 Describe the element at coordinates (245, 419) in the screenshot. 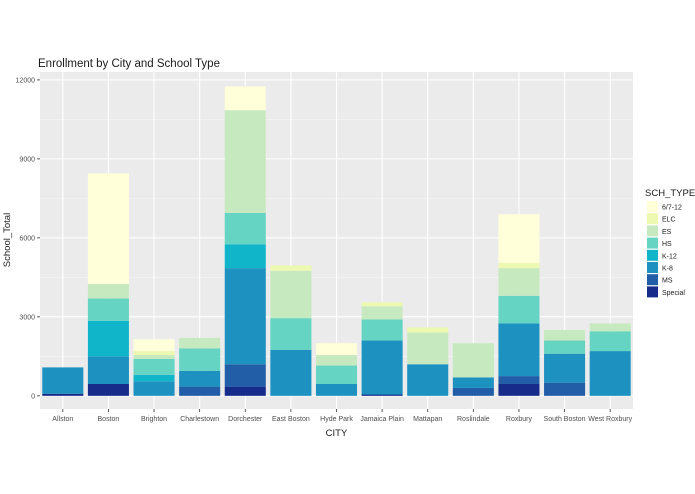

I see `x-tick-label: Dorchester` at that location.